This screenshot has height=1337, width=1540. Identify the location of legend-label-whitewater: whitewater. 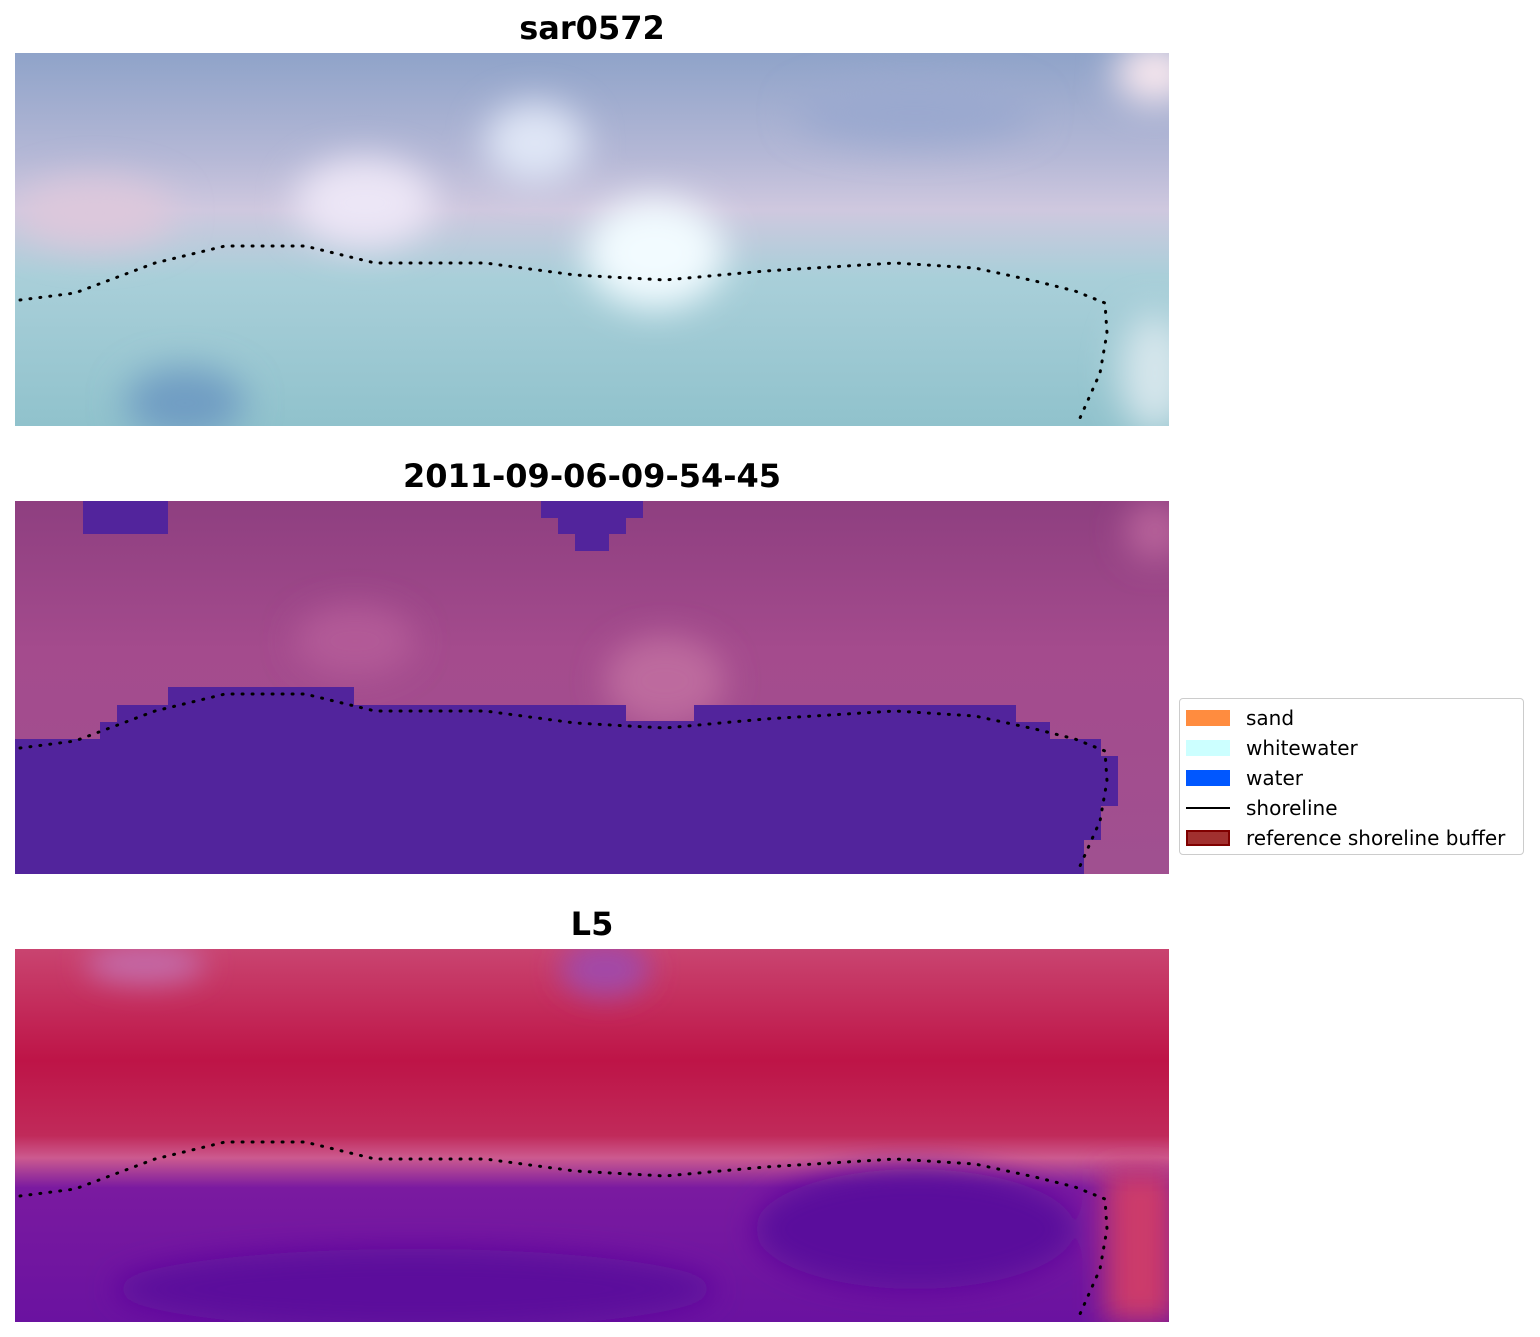
(1302, 748).